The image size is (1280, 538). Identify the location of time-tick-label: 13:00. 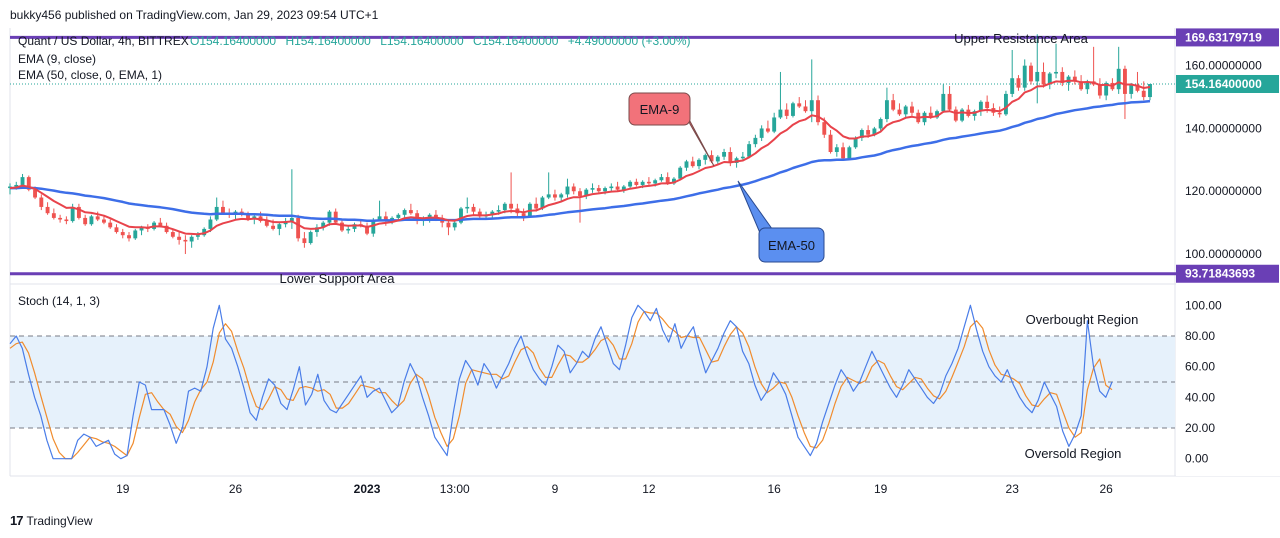
(455, 489).